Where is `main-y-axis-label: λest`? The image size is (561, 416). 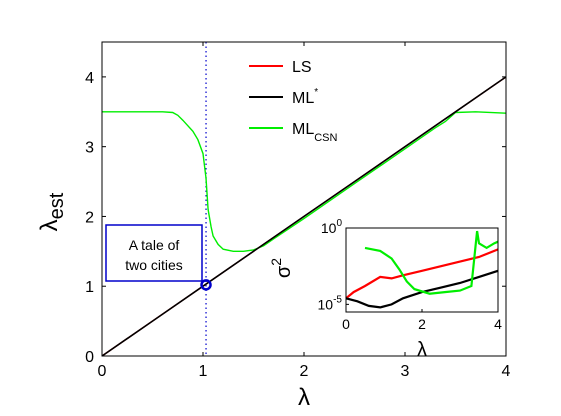
main-y-axis-label: λest is located at coordinates (52, 211).